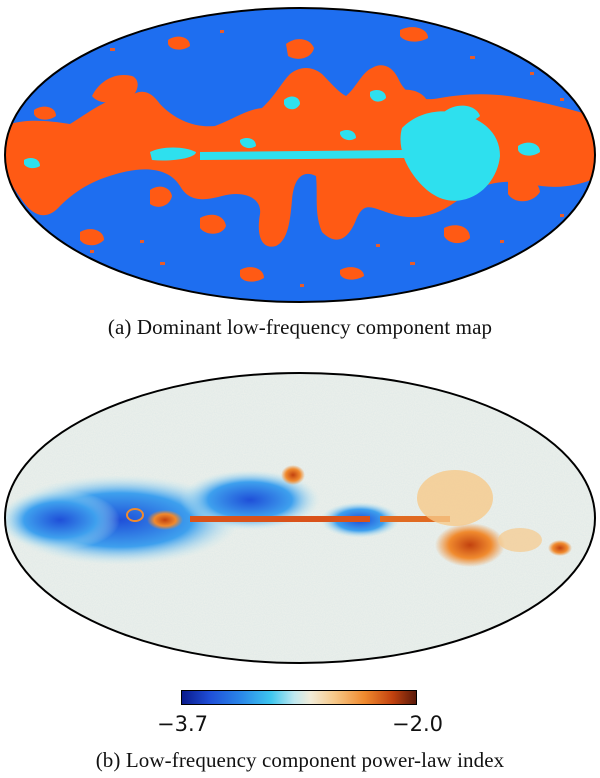 This screenshot has height=778, width=600. Describe the element at coordinates (300, 327) in the screenshot. I see `caption-a: (a) Dominant low-frequency component map` at that location.